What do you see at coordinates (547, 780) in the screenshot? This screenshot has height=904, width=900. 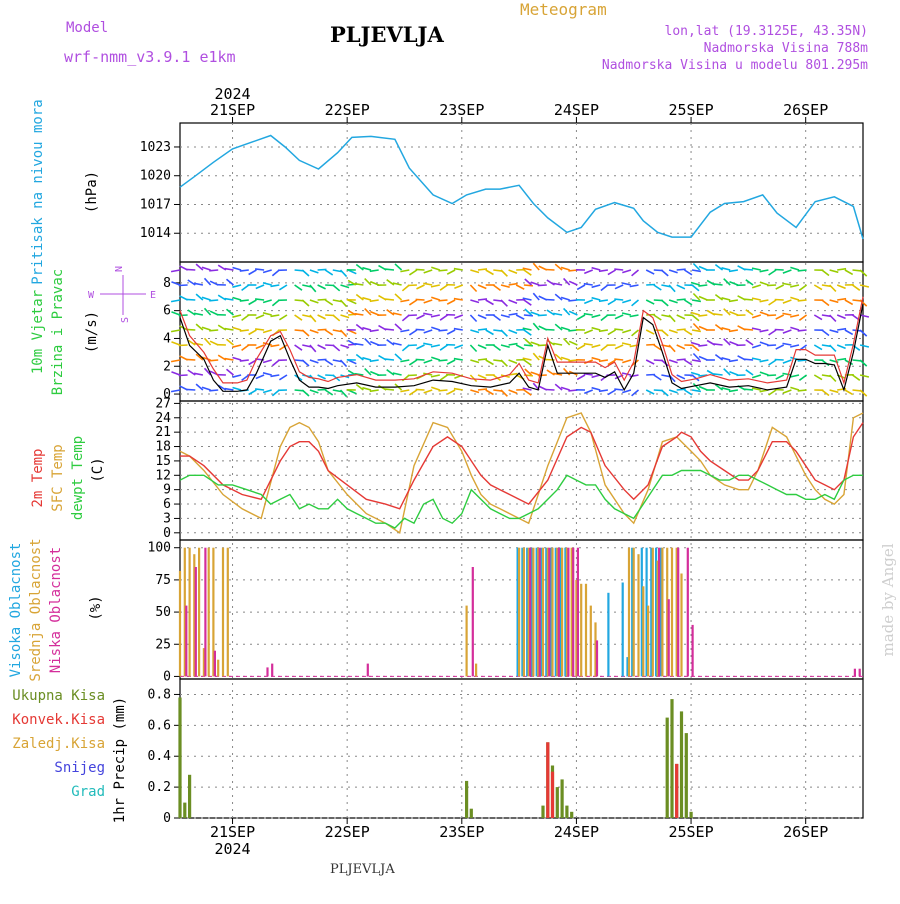 I see `bar-precip_conv` at bounding box center [547, 780].